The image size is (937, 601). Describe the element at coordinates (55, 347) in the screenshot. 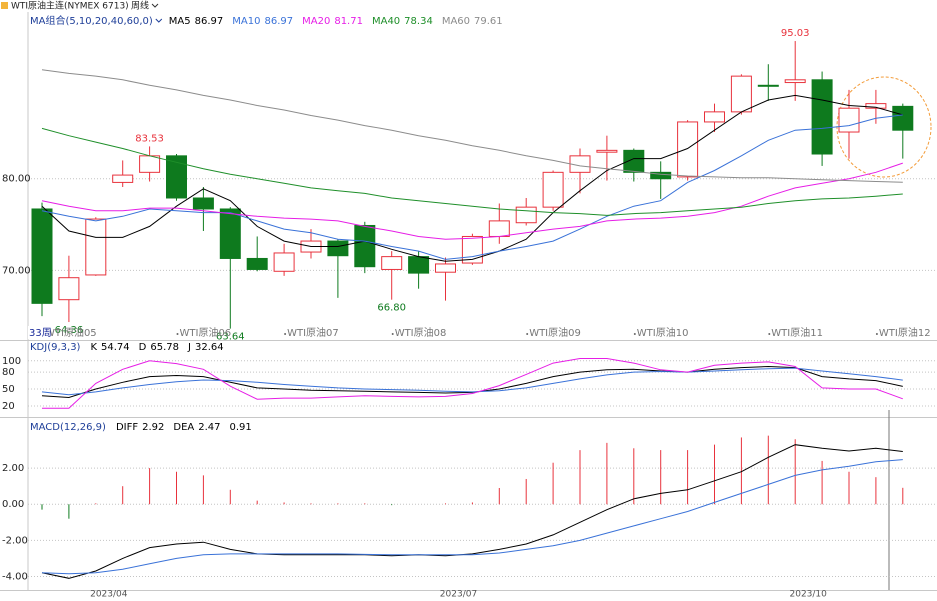

I see `indicator-title: KDJ(9,3,3)` at that location.